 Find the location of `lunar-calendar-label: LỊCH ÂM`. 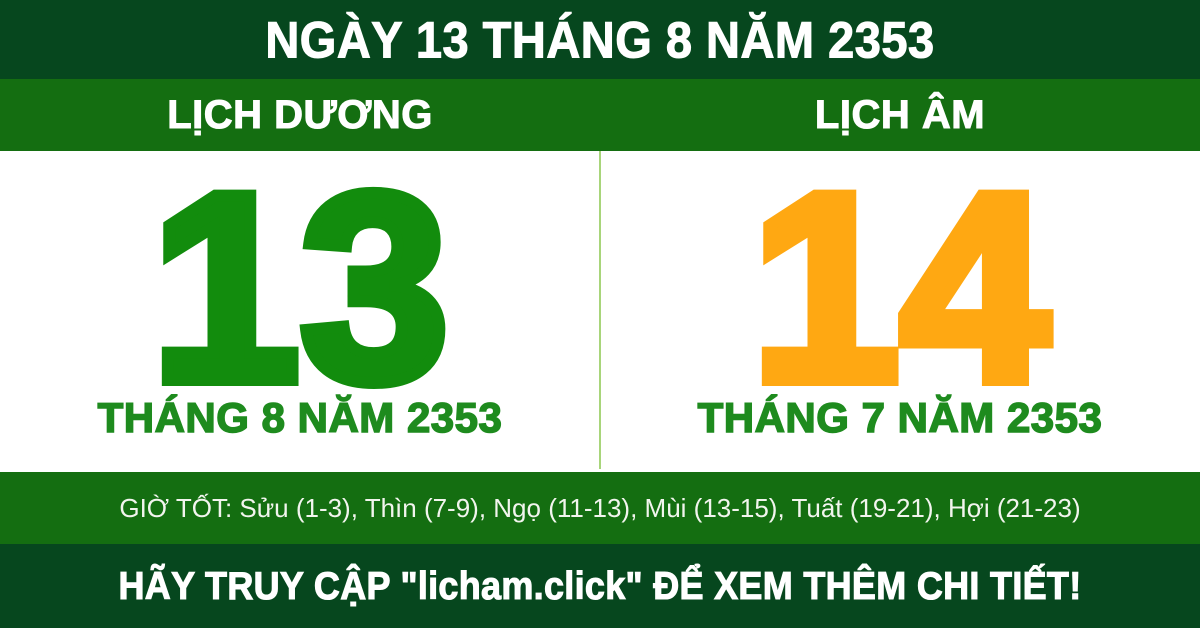

lunar-calendar-label: LỊCH ÂM is located at coordinates (900, 114).